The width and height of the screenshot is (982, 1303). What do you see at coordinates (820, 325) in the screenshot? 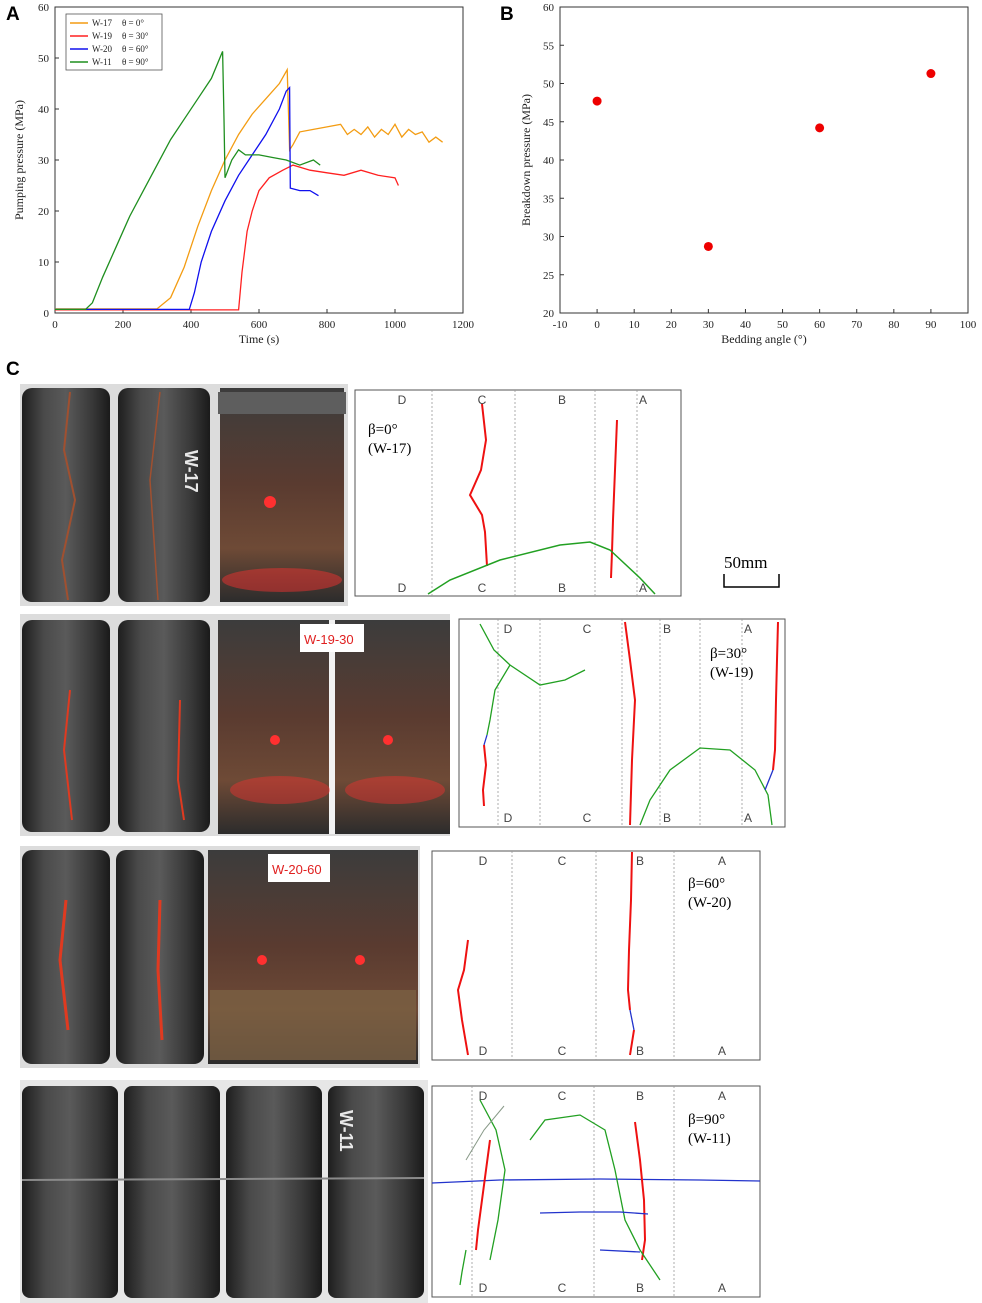
I see `x-tick-label: 60` at bounding box center [820, 325].